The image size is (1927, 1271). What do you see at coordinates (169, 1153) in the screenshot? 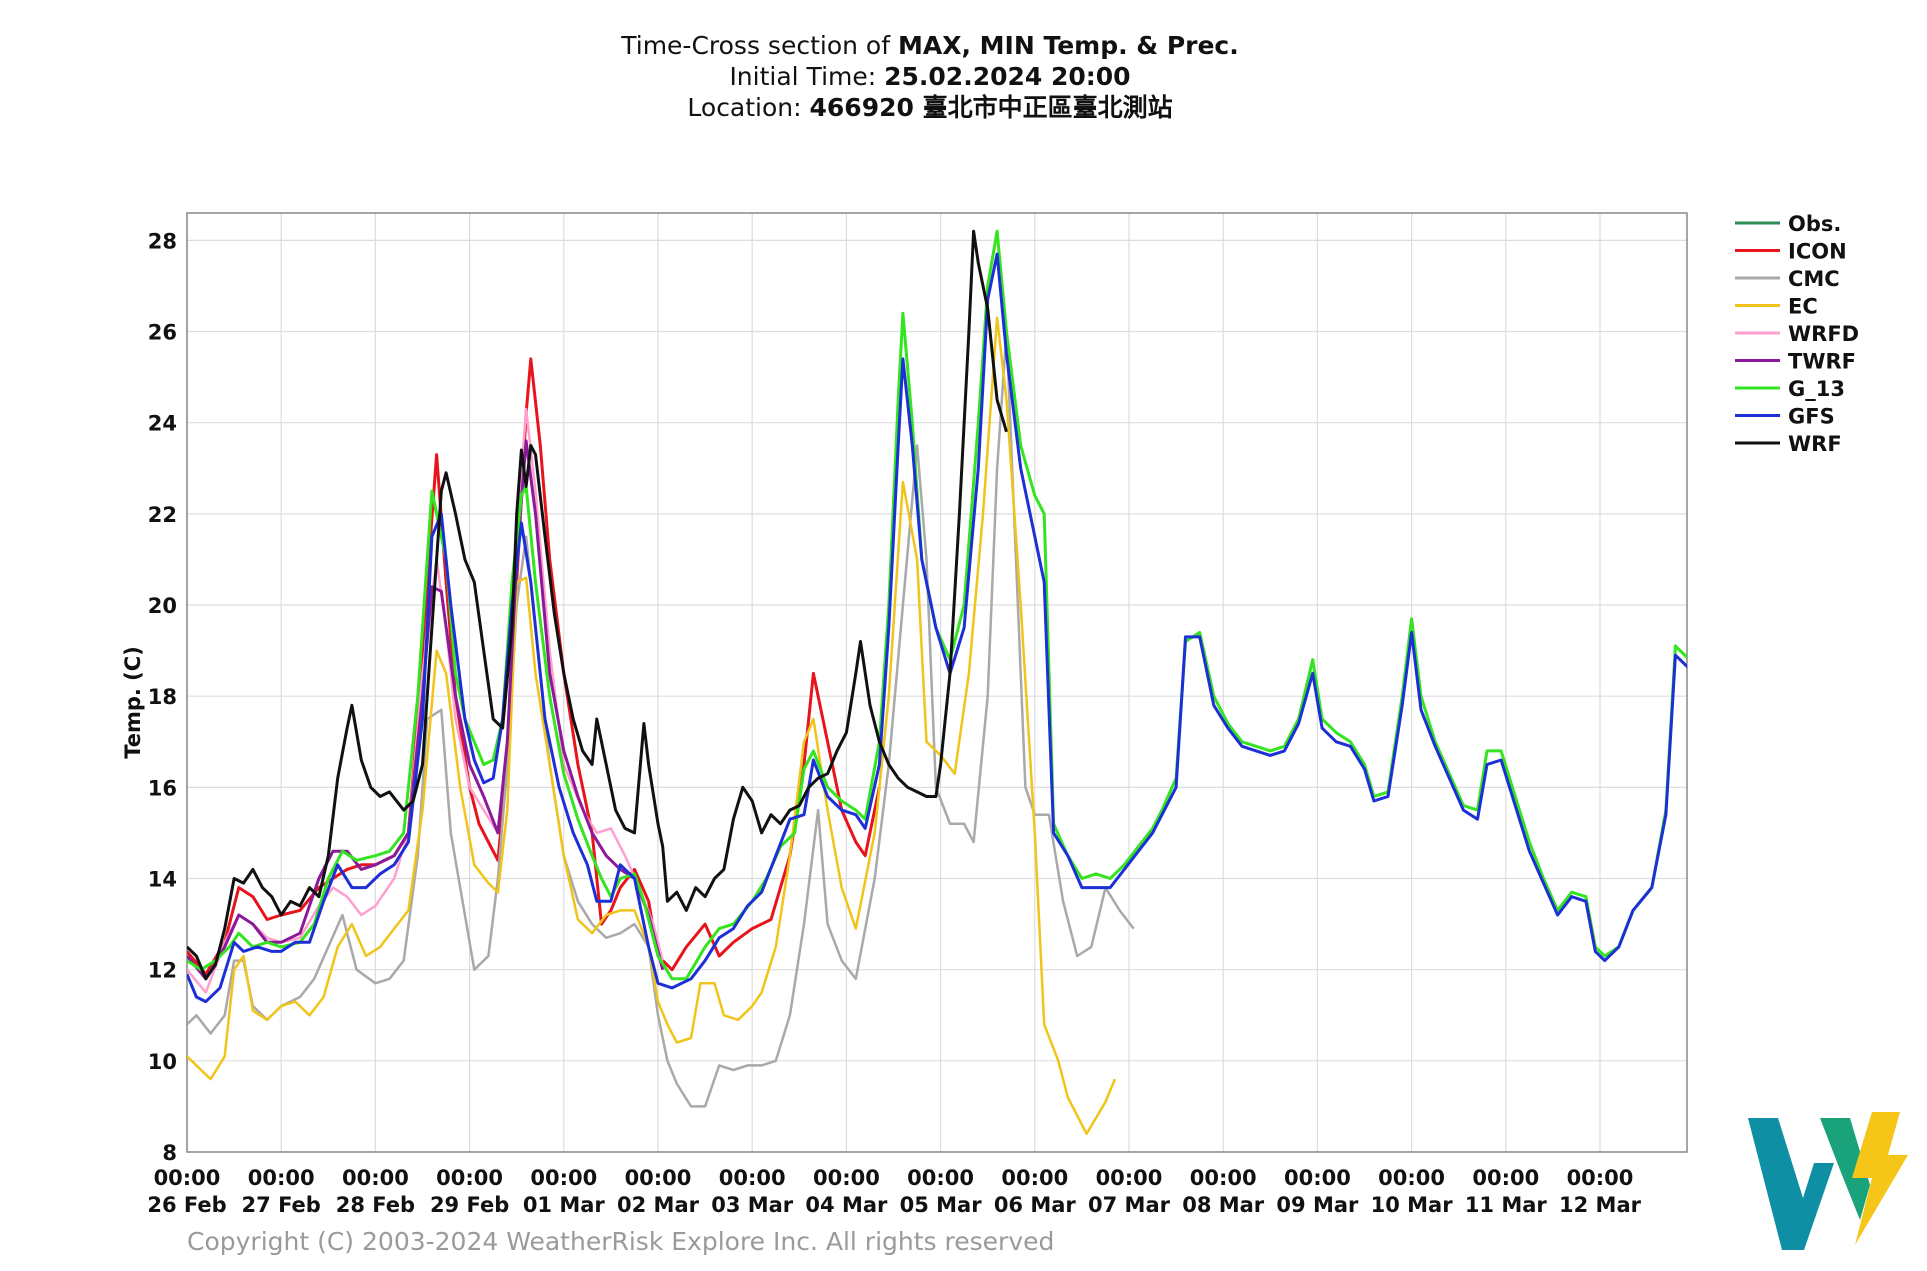
I see `y-tick-label: 8` at bounding box center [169, 1153].